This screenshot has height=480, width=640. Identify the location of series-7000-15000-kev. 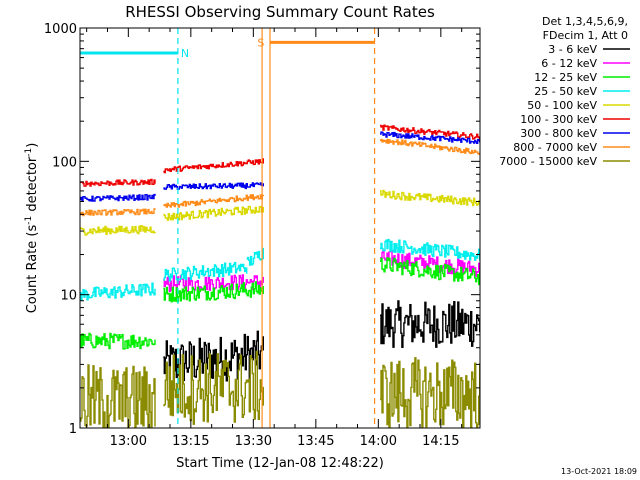
(342, 389).